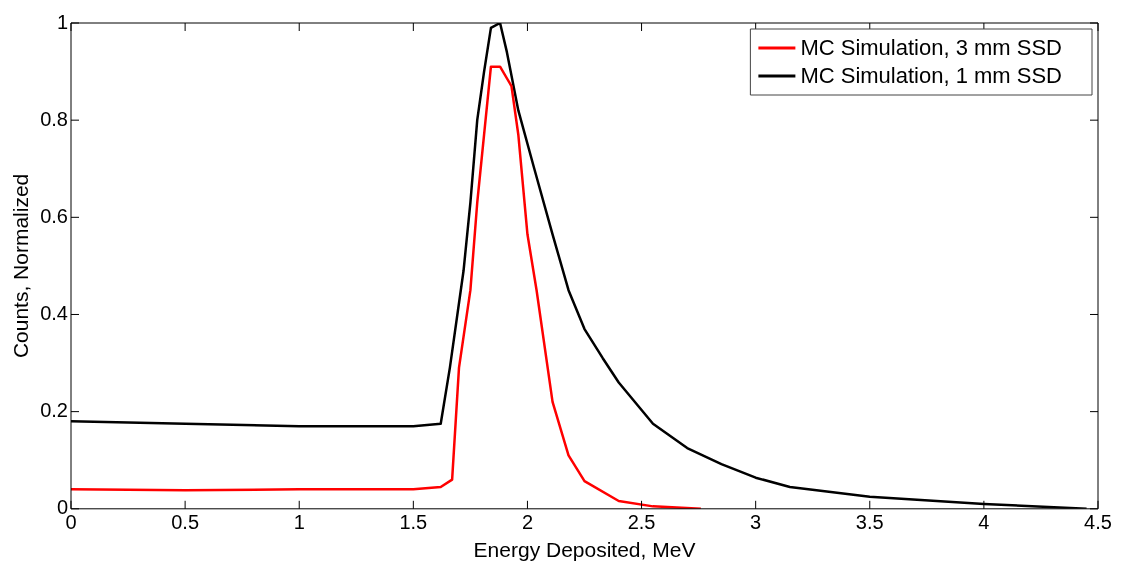  Describe the element at coordinates (299, 522) in the screenshot. I see `x-tick-label: 1` at that location.